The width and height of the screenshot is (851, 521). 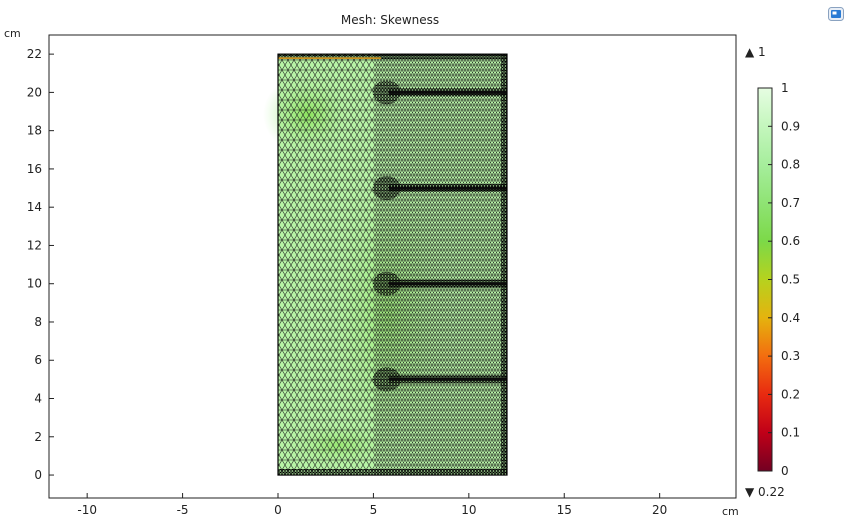 I want to click on y-tick-label: 16, so click(x=34, y=169).